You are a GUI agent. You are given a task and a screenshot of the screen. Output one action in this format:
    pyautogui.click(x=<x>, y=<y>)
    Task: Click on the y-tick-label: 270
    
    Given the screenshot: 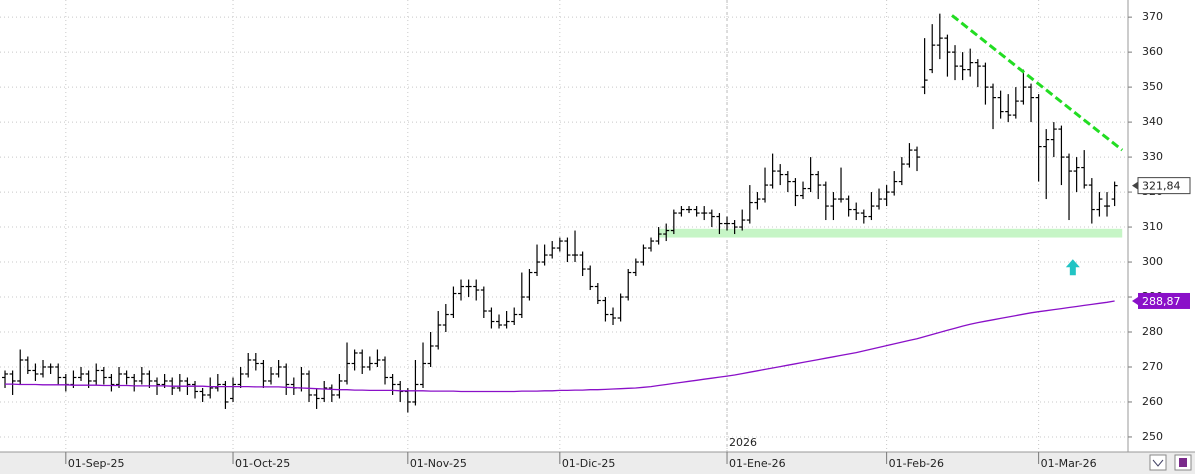 What is the action you would take?
    pyautogui.click(x=1152, y=366)
    